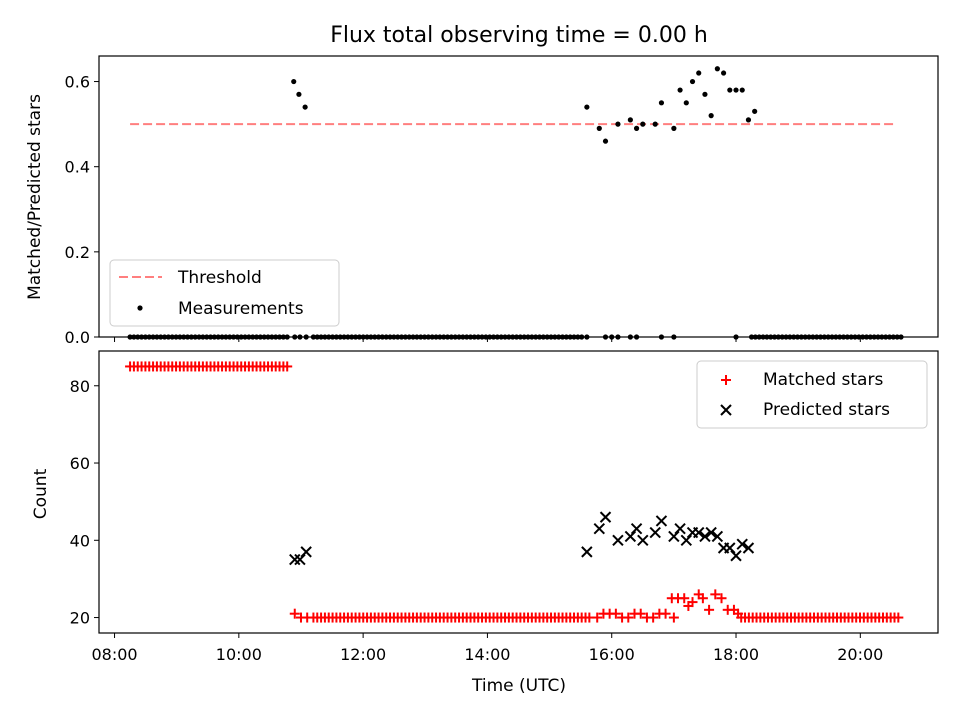  What do you see at coordinates (41, 493) in the screenshot?
I see `bottom-y-axis-label: Count` at bounding box center [41, 493].